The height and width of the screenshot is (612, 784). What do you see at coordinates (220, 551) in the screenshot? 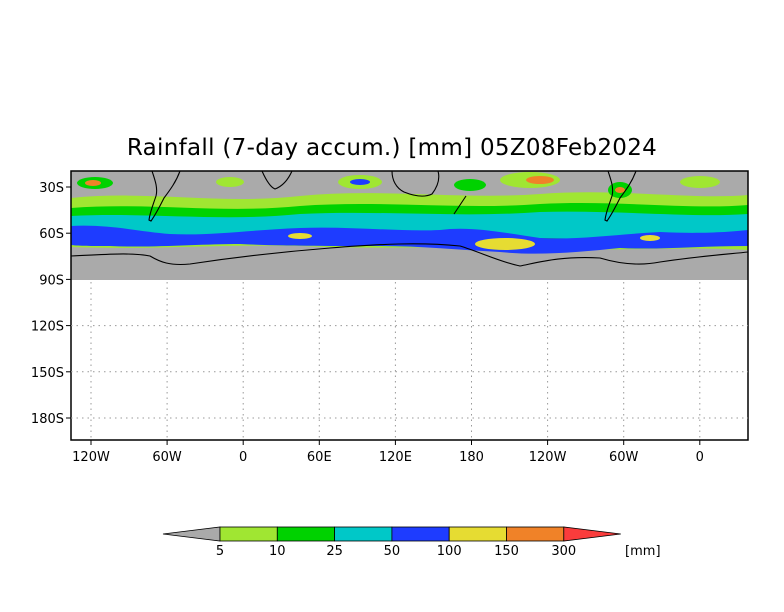
I see `colorbar-label: 5` at bounding box center [220, 551].